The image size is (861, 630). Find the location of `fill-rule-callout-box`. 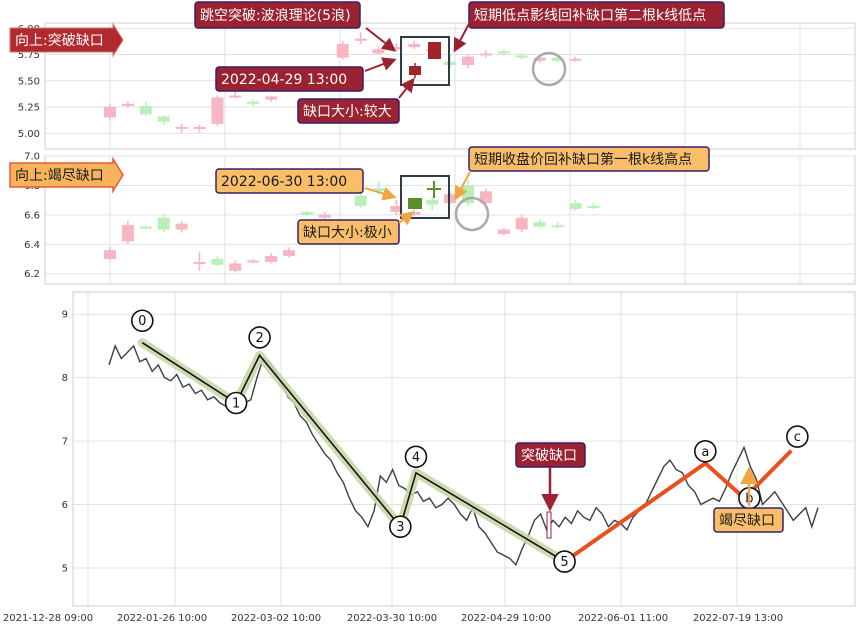

fill-rule-callout-box is located at coordinates (596, 15).